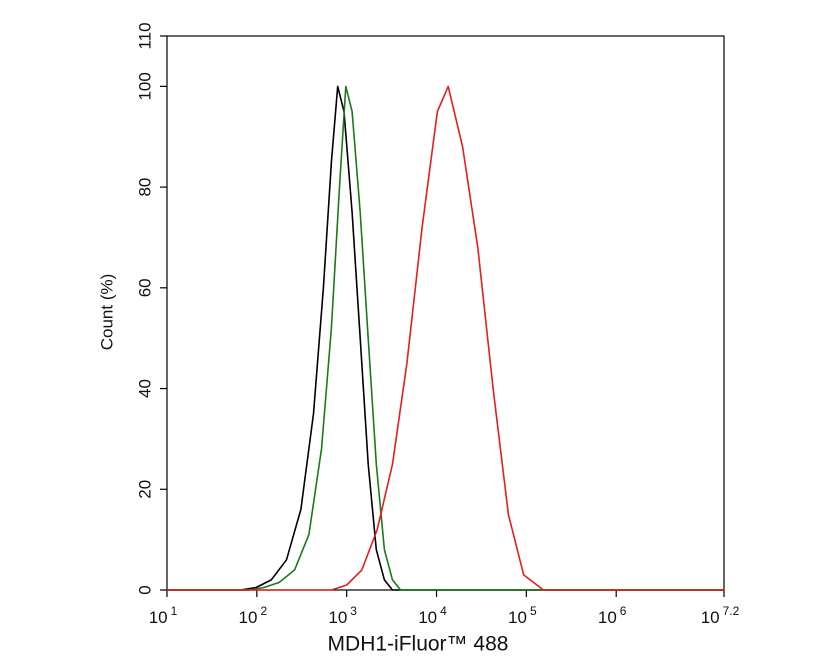  What do you see at coordinates (533, 611) in the screenshot?
I see `x-tick-exponent: 5` at bounding box center [533, 611].